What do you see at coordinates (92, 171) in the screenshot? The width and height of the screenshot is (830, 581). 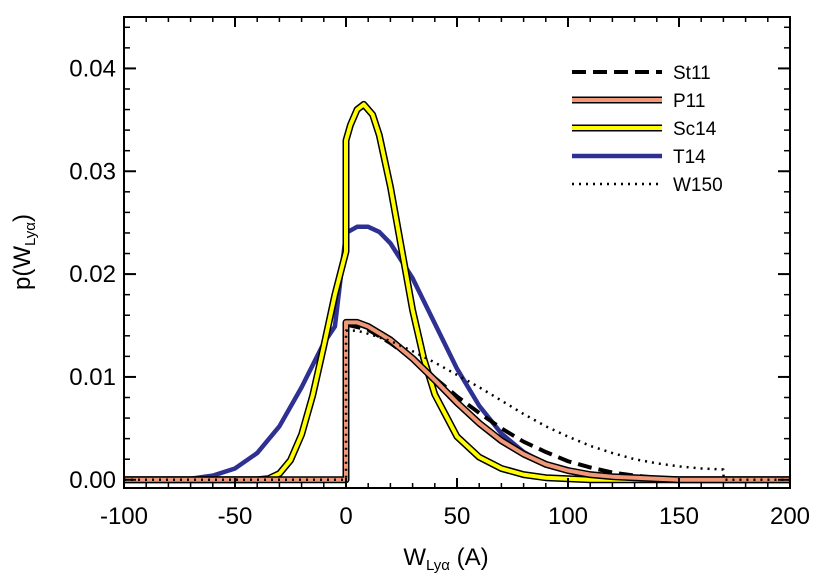 I see `y-tick-label: 0.03` at bounding box center [92, 171].